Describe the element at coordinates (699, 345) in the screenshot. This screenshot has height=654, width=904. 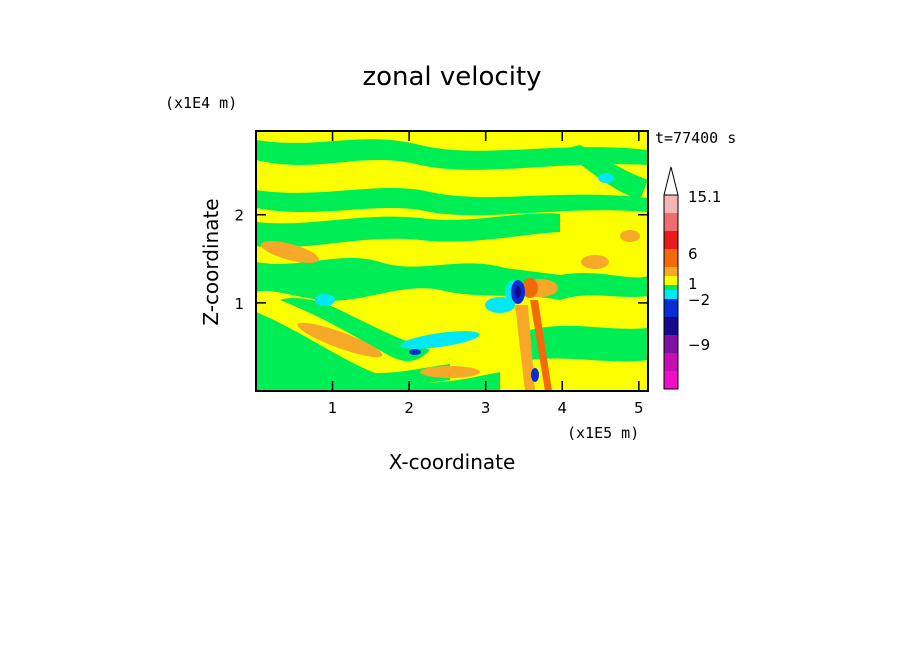
I see `colorbar-label: −9` at that location.